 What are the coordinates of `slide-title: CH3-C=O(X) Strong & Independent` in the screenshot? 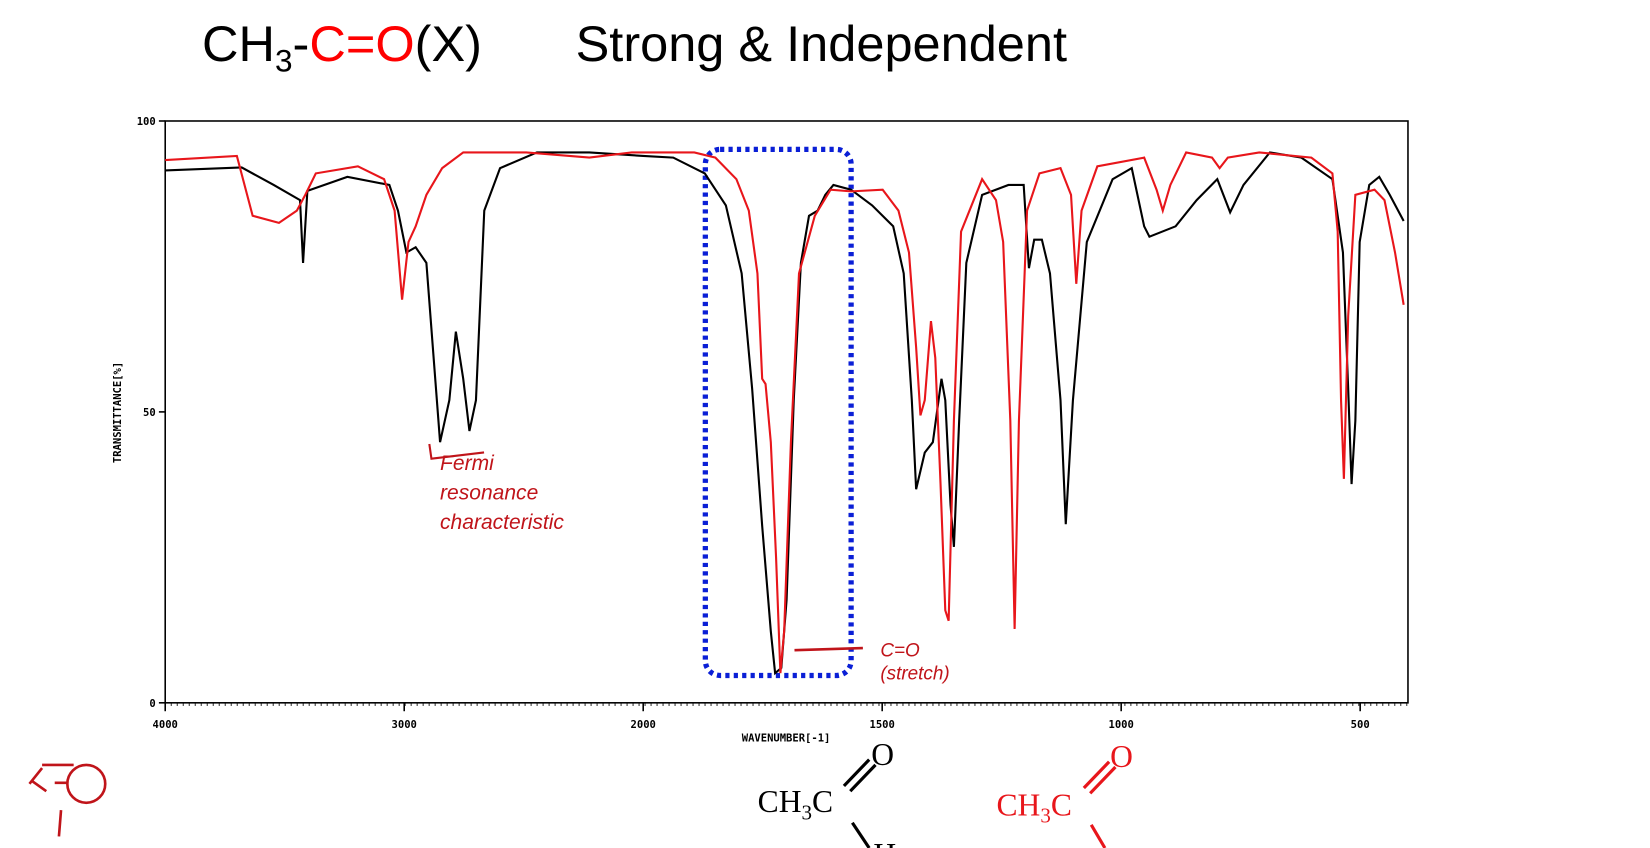 It's located at (634, 47).